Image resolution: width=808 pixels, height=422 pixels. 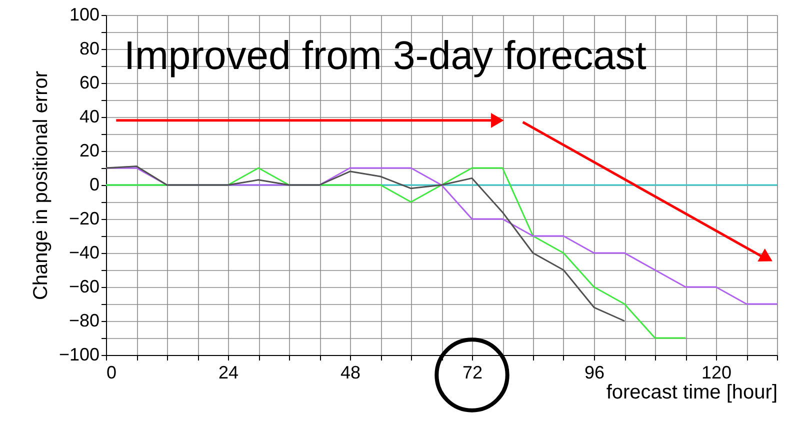 What do you see at coordinates (84, 286) in the screenshot?
I see `y-tick-label: −60` at bounding box center [84, 286].